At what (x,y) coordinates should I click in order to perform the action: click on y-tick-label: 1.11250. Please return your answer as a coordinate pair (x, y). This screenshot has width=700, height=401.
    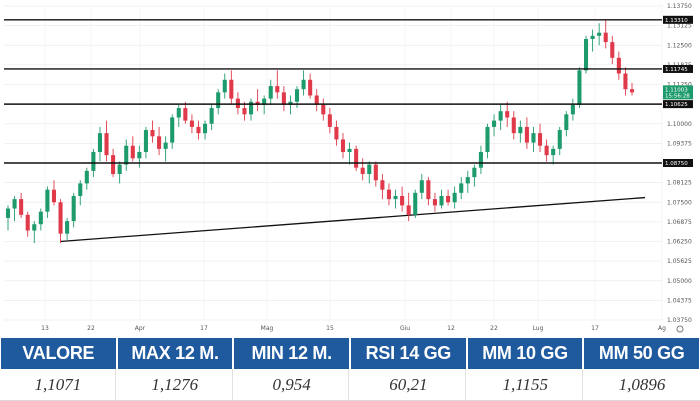
    Looking at the image, I should click on (679, 85).